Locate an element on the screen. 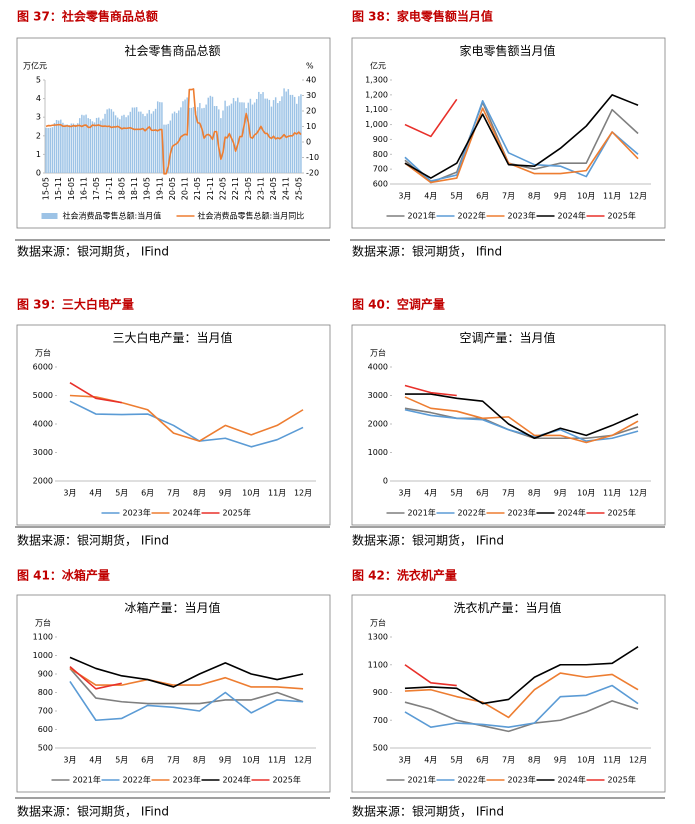  x-tick-label: 15-11 is located at coordinates (58, 188).